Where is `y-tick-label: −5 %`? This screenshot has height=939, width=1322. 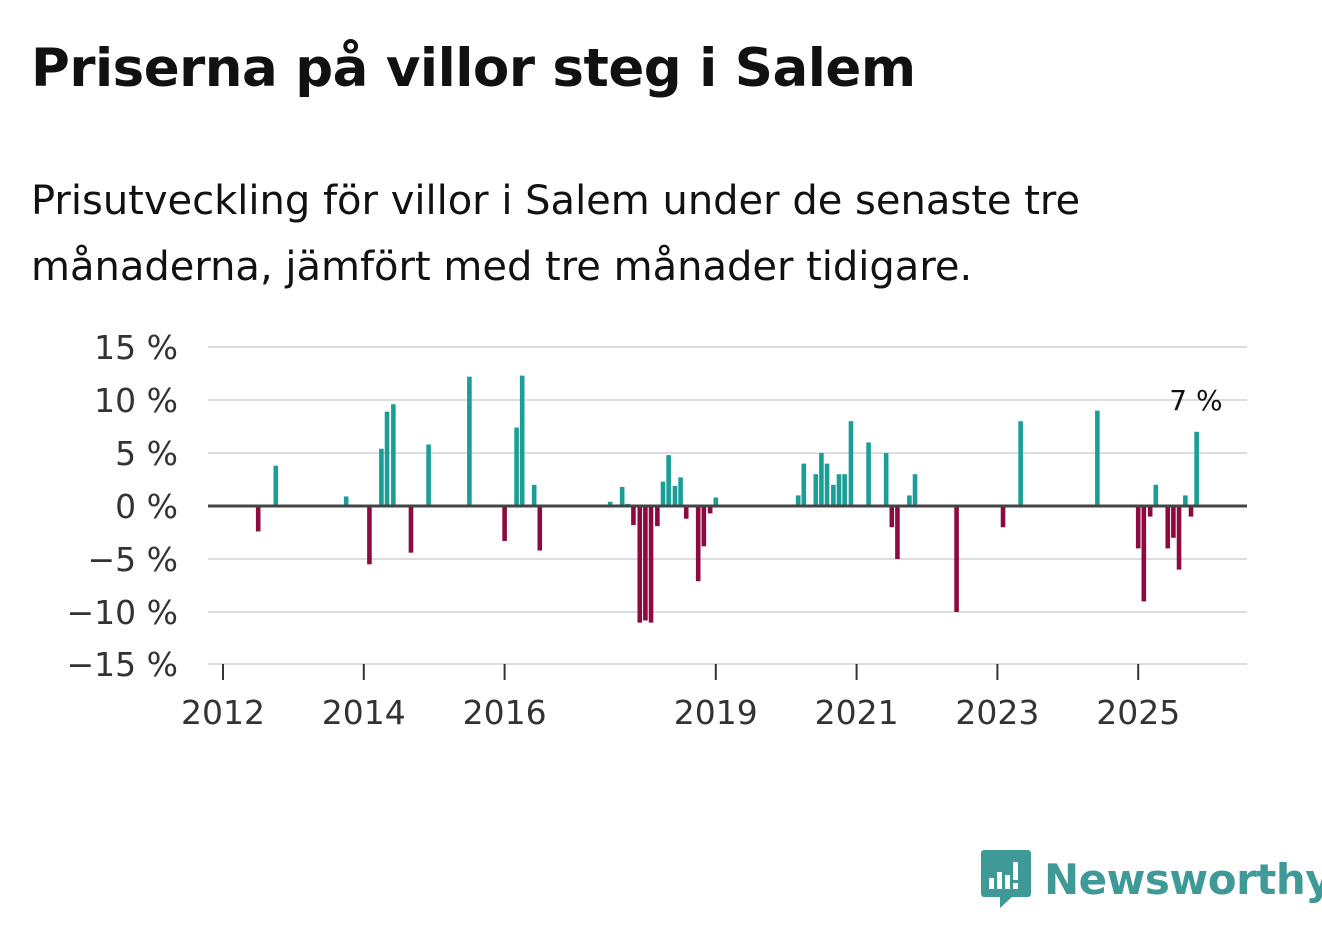 y-tick-label: −5 % is located at coordinates (133, 559).